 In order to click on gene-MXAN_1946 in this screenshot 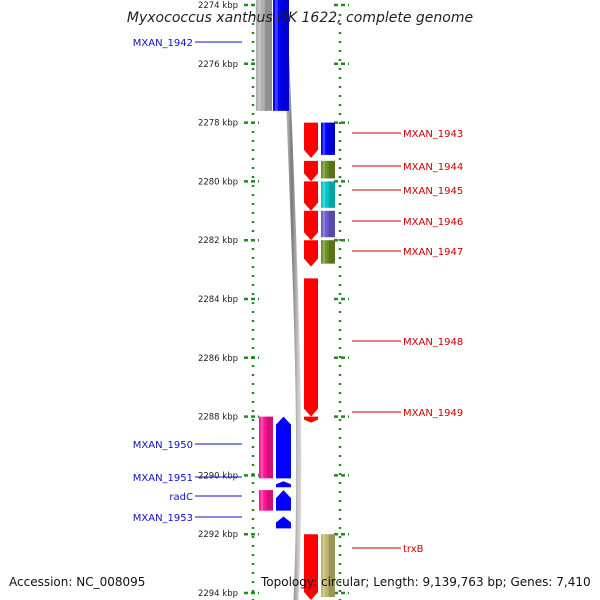, I will do `click(311, 225)`.